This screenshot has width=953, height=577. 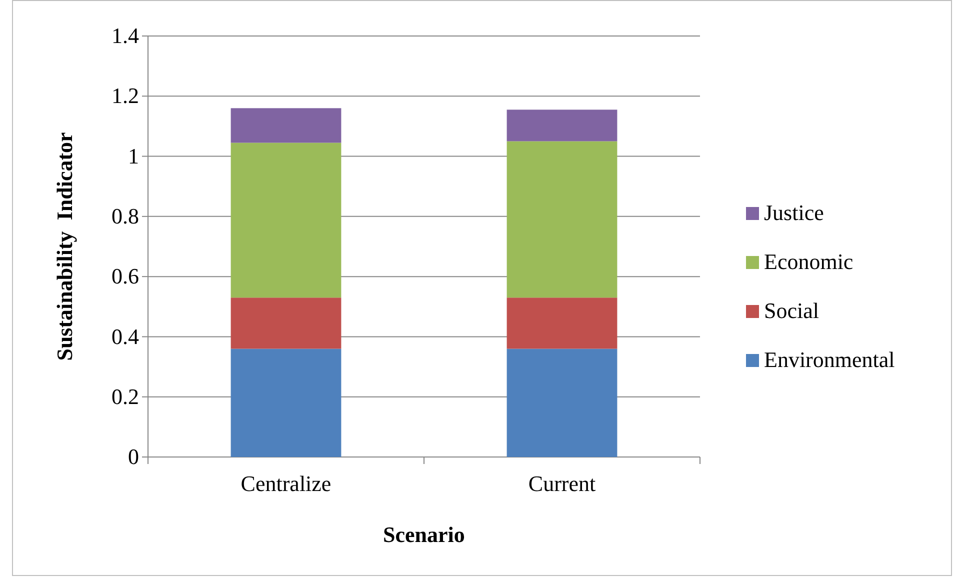 What do you see at coordinates (64, 246) in the screenshot?
I see `y-axis-title: Sustainability Indicator` at bounding box center [64, 246].